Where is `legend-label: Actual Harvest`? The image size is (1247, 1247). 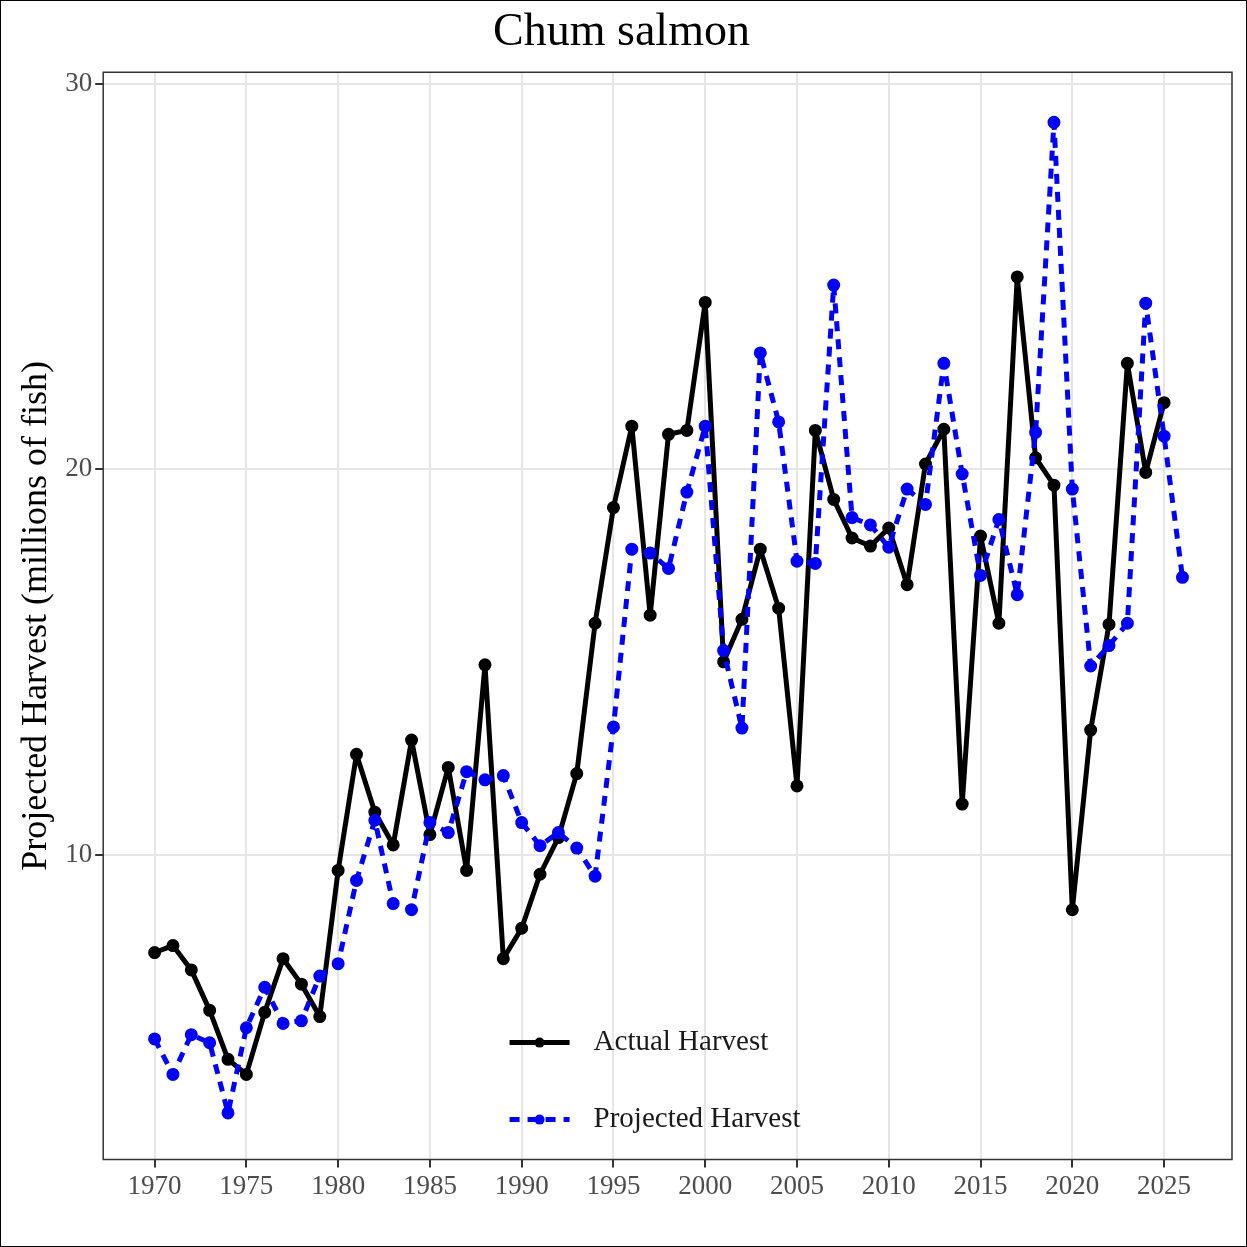 legend-label: Actual Harvest is located at coordinates (681, 1040).